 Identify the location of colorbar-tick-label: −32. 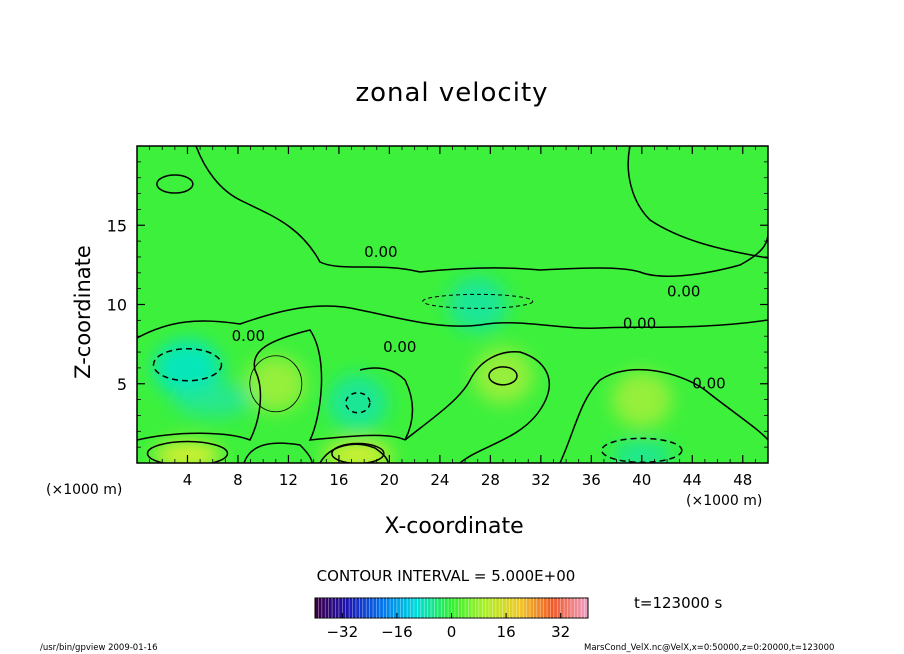
(342, 632).